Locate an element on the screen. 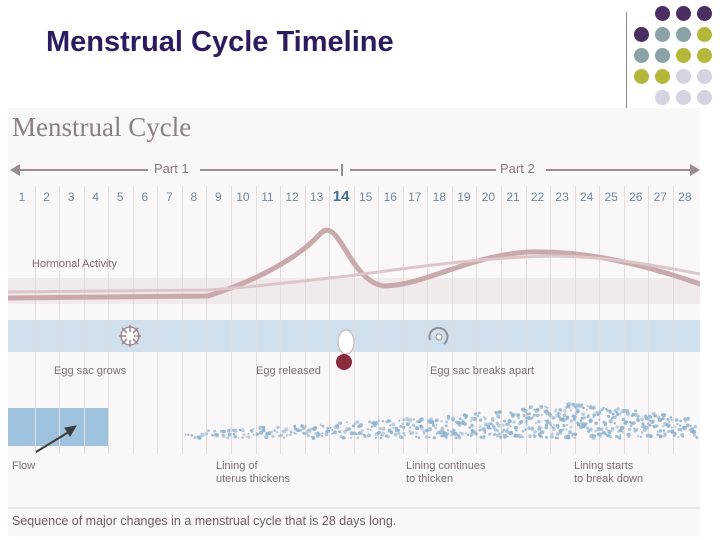  part2-arrow-right-head is located at coordinates (695, 170).